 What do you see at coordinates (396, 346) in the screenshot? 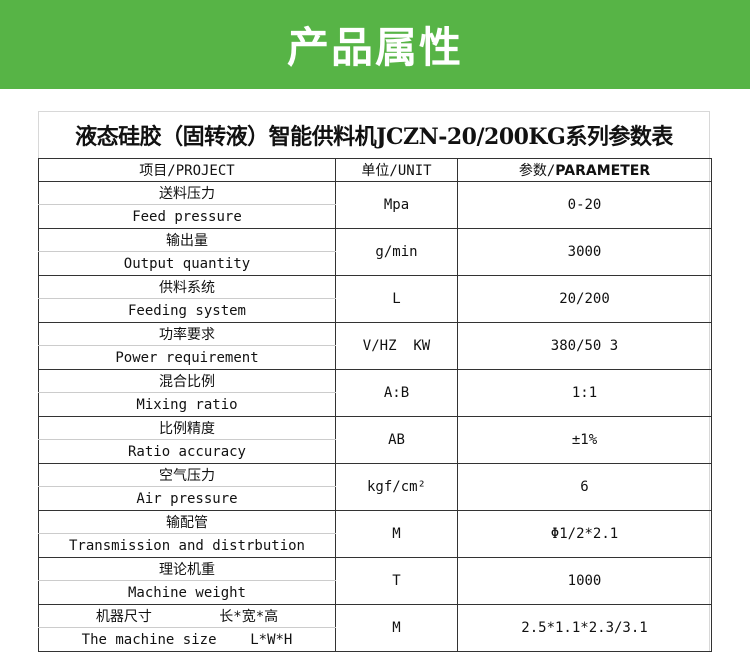
I see `row-unit: V/HZ KW` at bounding box center [396, 346].